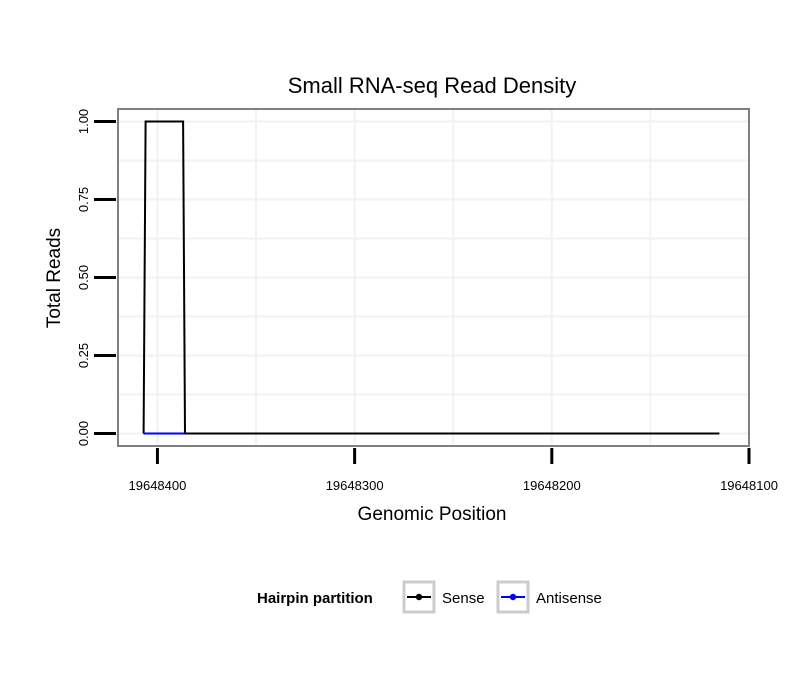 The width and height of the screenshot is (810, 690). What do you see at coordinates (158, 485) in the screenshot?
I see `x-tick-label: 19648400` at bounding box center [158, 485].